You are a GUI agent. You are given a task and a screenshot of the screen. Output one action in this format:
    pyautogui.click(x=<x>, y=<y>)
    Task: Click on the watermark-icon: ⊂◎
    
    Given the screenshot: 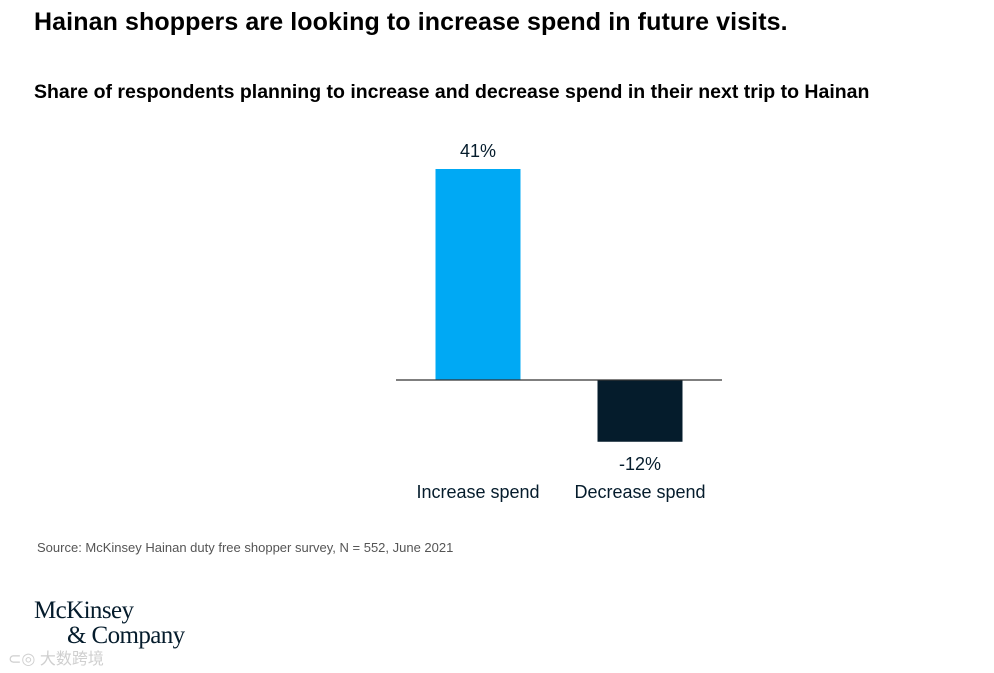 What is the action you would take?
    pyautogui.click(x=22, y=659)
    